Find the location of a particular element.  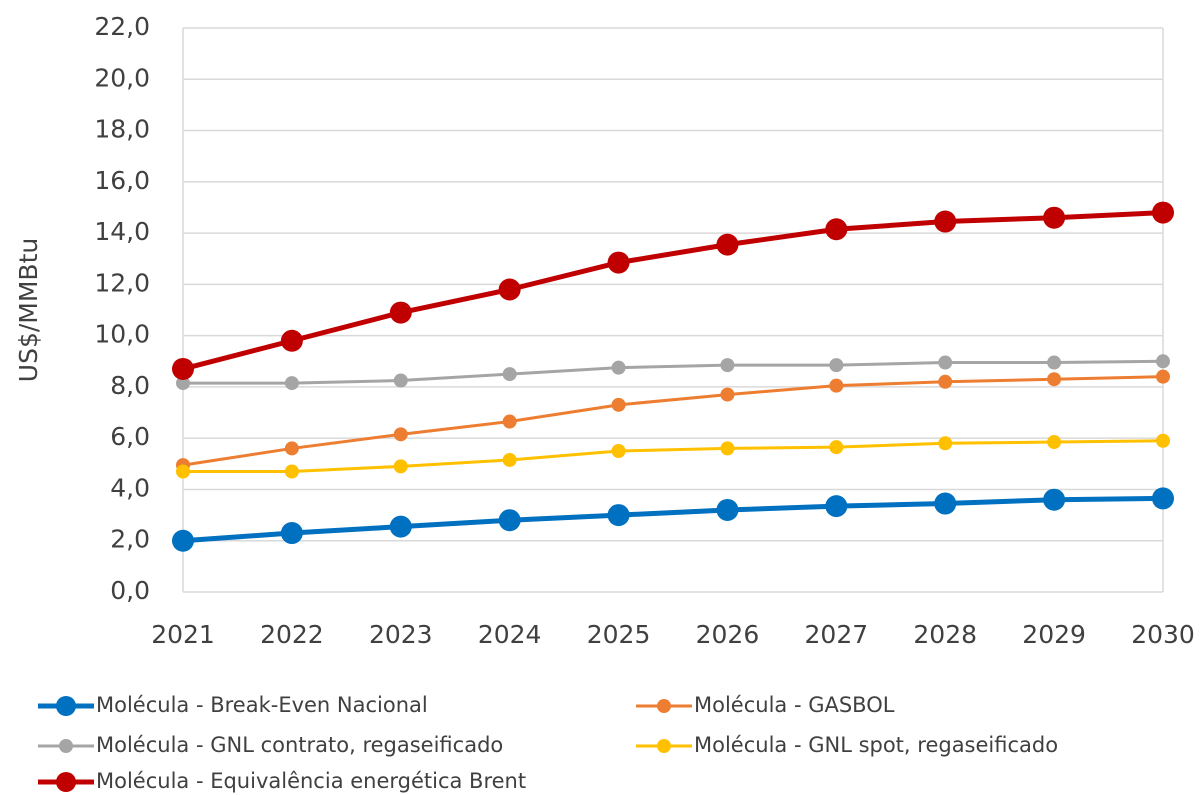

x-tick-label: 2030 is located at coordinates (1163, 634).